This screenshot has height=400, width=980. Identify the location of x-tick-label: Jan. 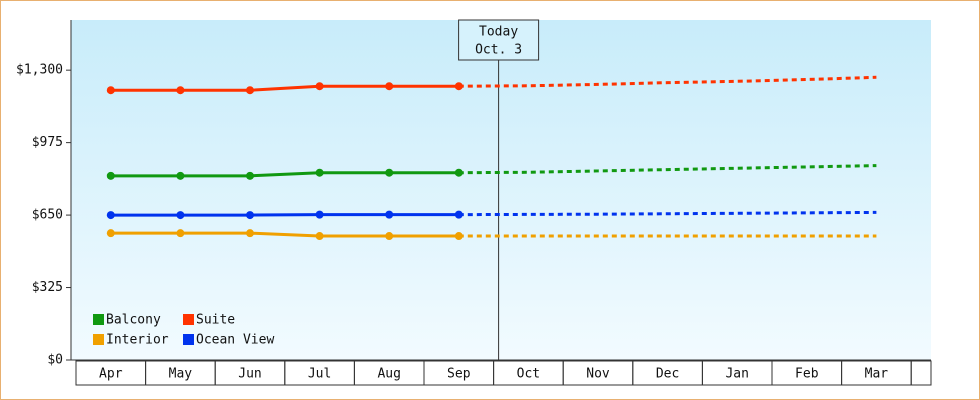
(736, 374).